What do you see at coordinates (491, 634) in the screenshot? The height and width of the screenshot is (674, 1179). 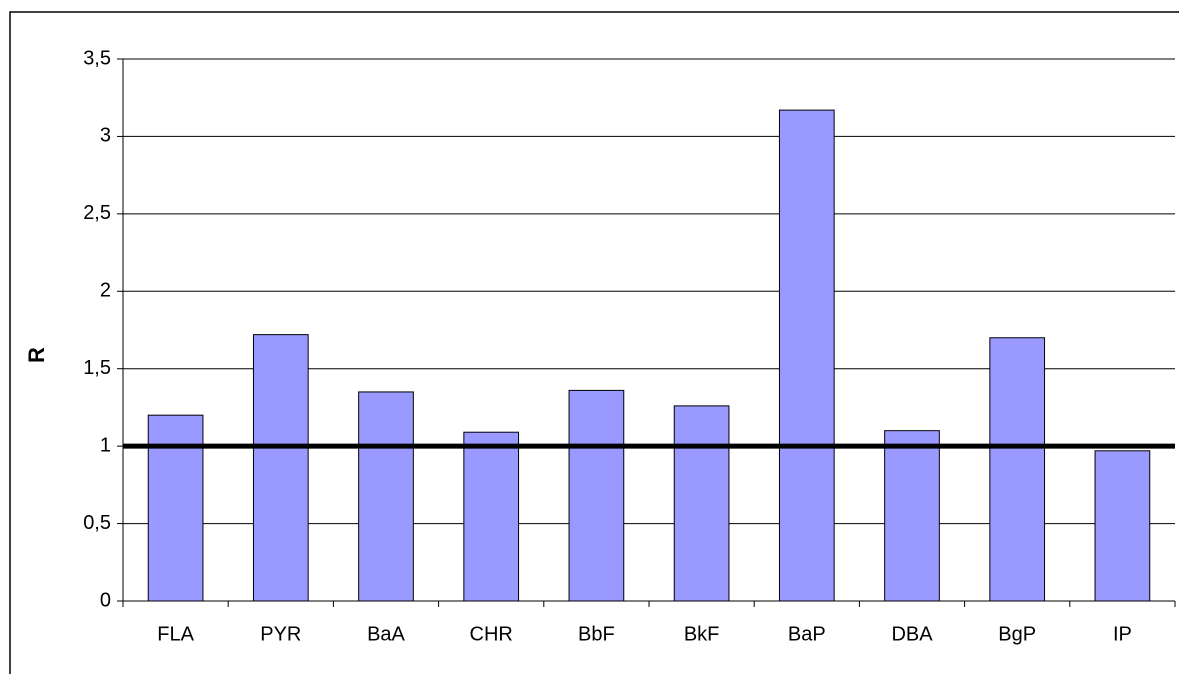 I see `x-tick-label: CHR` at bounding box center [491, 634].